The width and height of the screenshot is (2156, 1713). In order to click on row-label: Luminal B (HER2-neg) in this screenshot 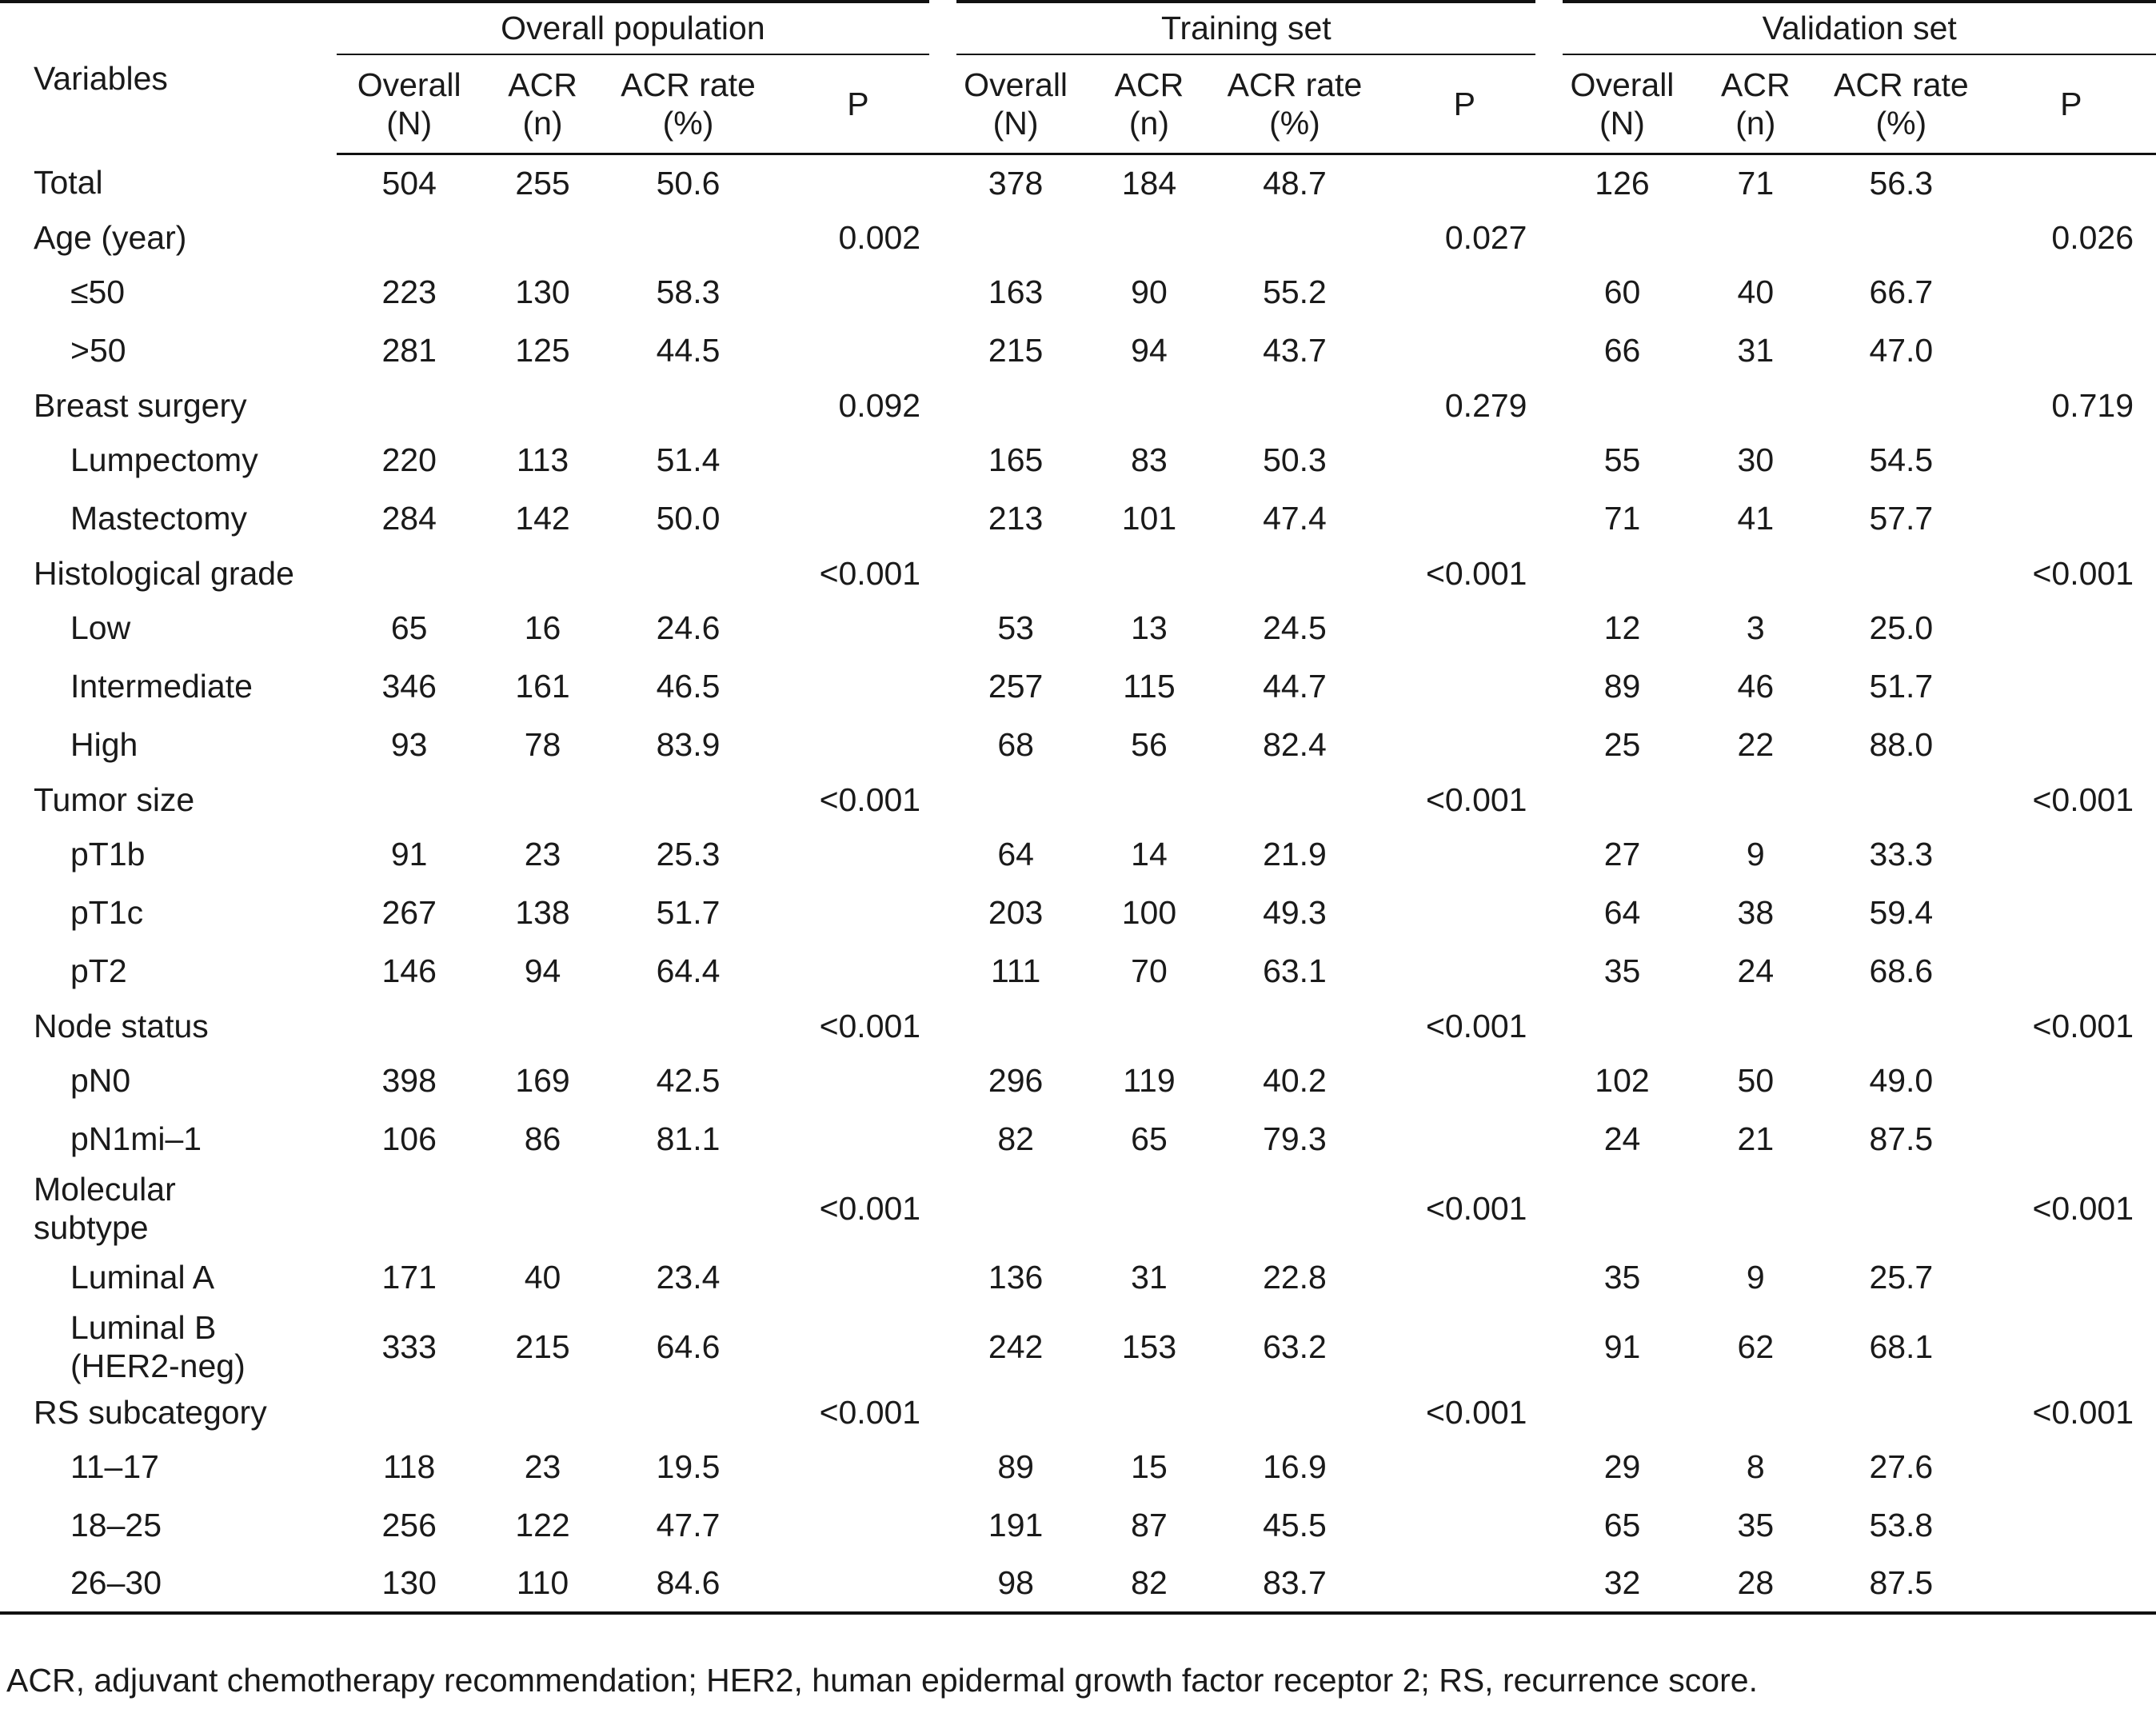, I will do `click(168, 1347)`.